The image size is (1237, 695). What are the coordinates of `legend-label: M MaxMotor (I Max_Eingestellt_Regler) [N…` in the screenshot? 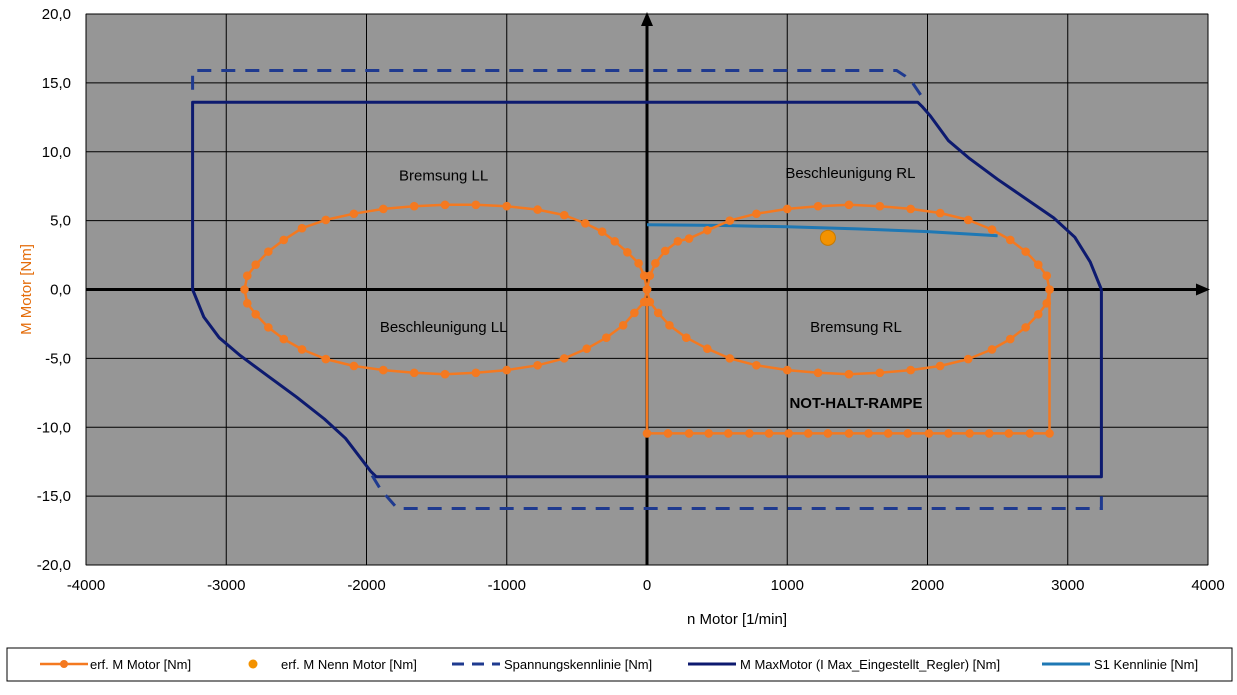 It's located at (870, 664).